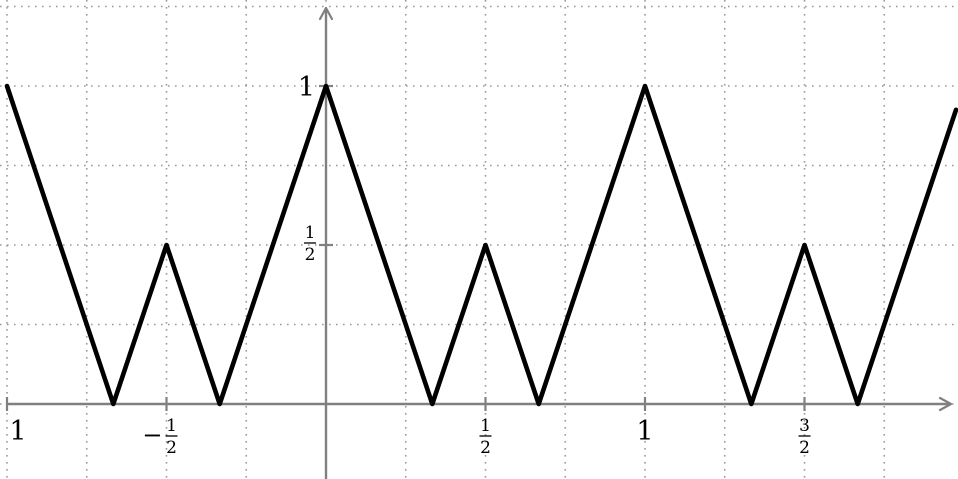 This screenshot has width=958, height=479. I want to click on x-tick-label-3: 1, so click(644, 431).